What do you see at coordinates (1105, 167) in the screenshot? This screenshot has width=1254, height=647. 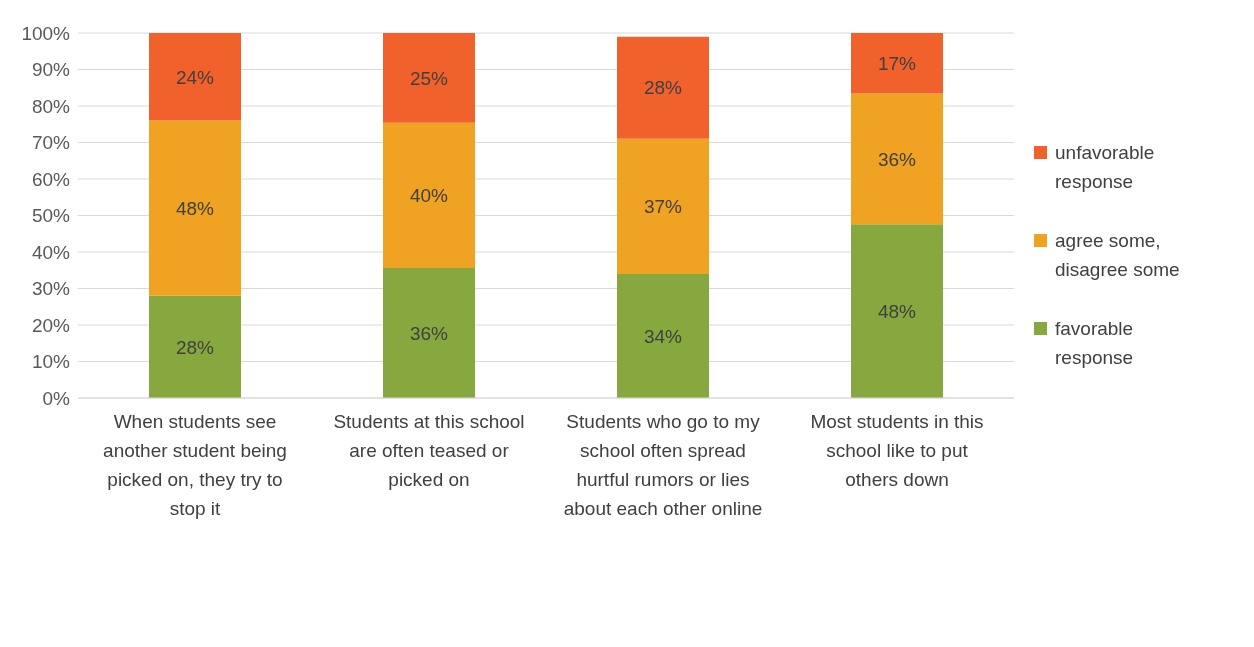 I see `legend-label: unfavorable response` at bounding box center [1105, 167].